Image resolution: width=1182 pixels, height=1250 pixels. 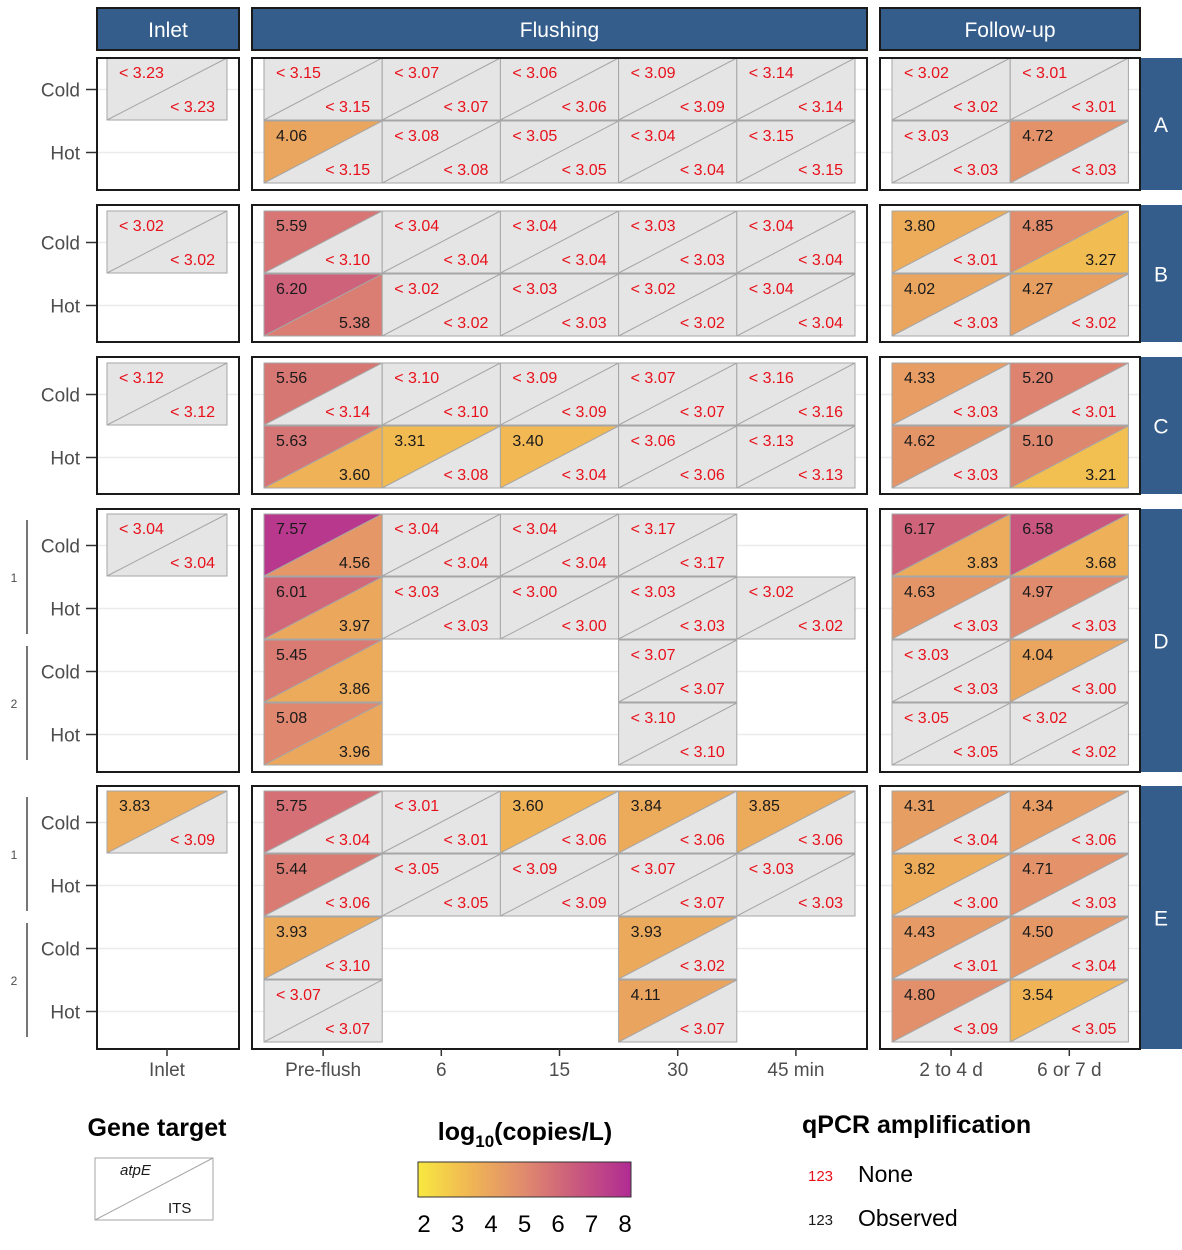 I want to click on cell-label-atpe: 4.72, so click(x=1037, y=136).